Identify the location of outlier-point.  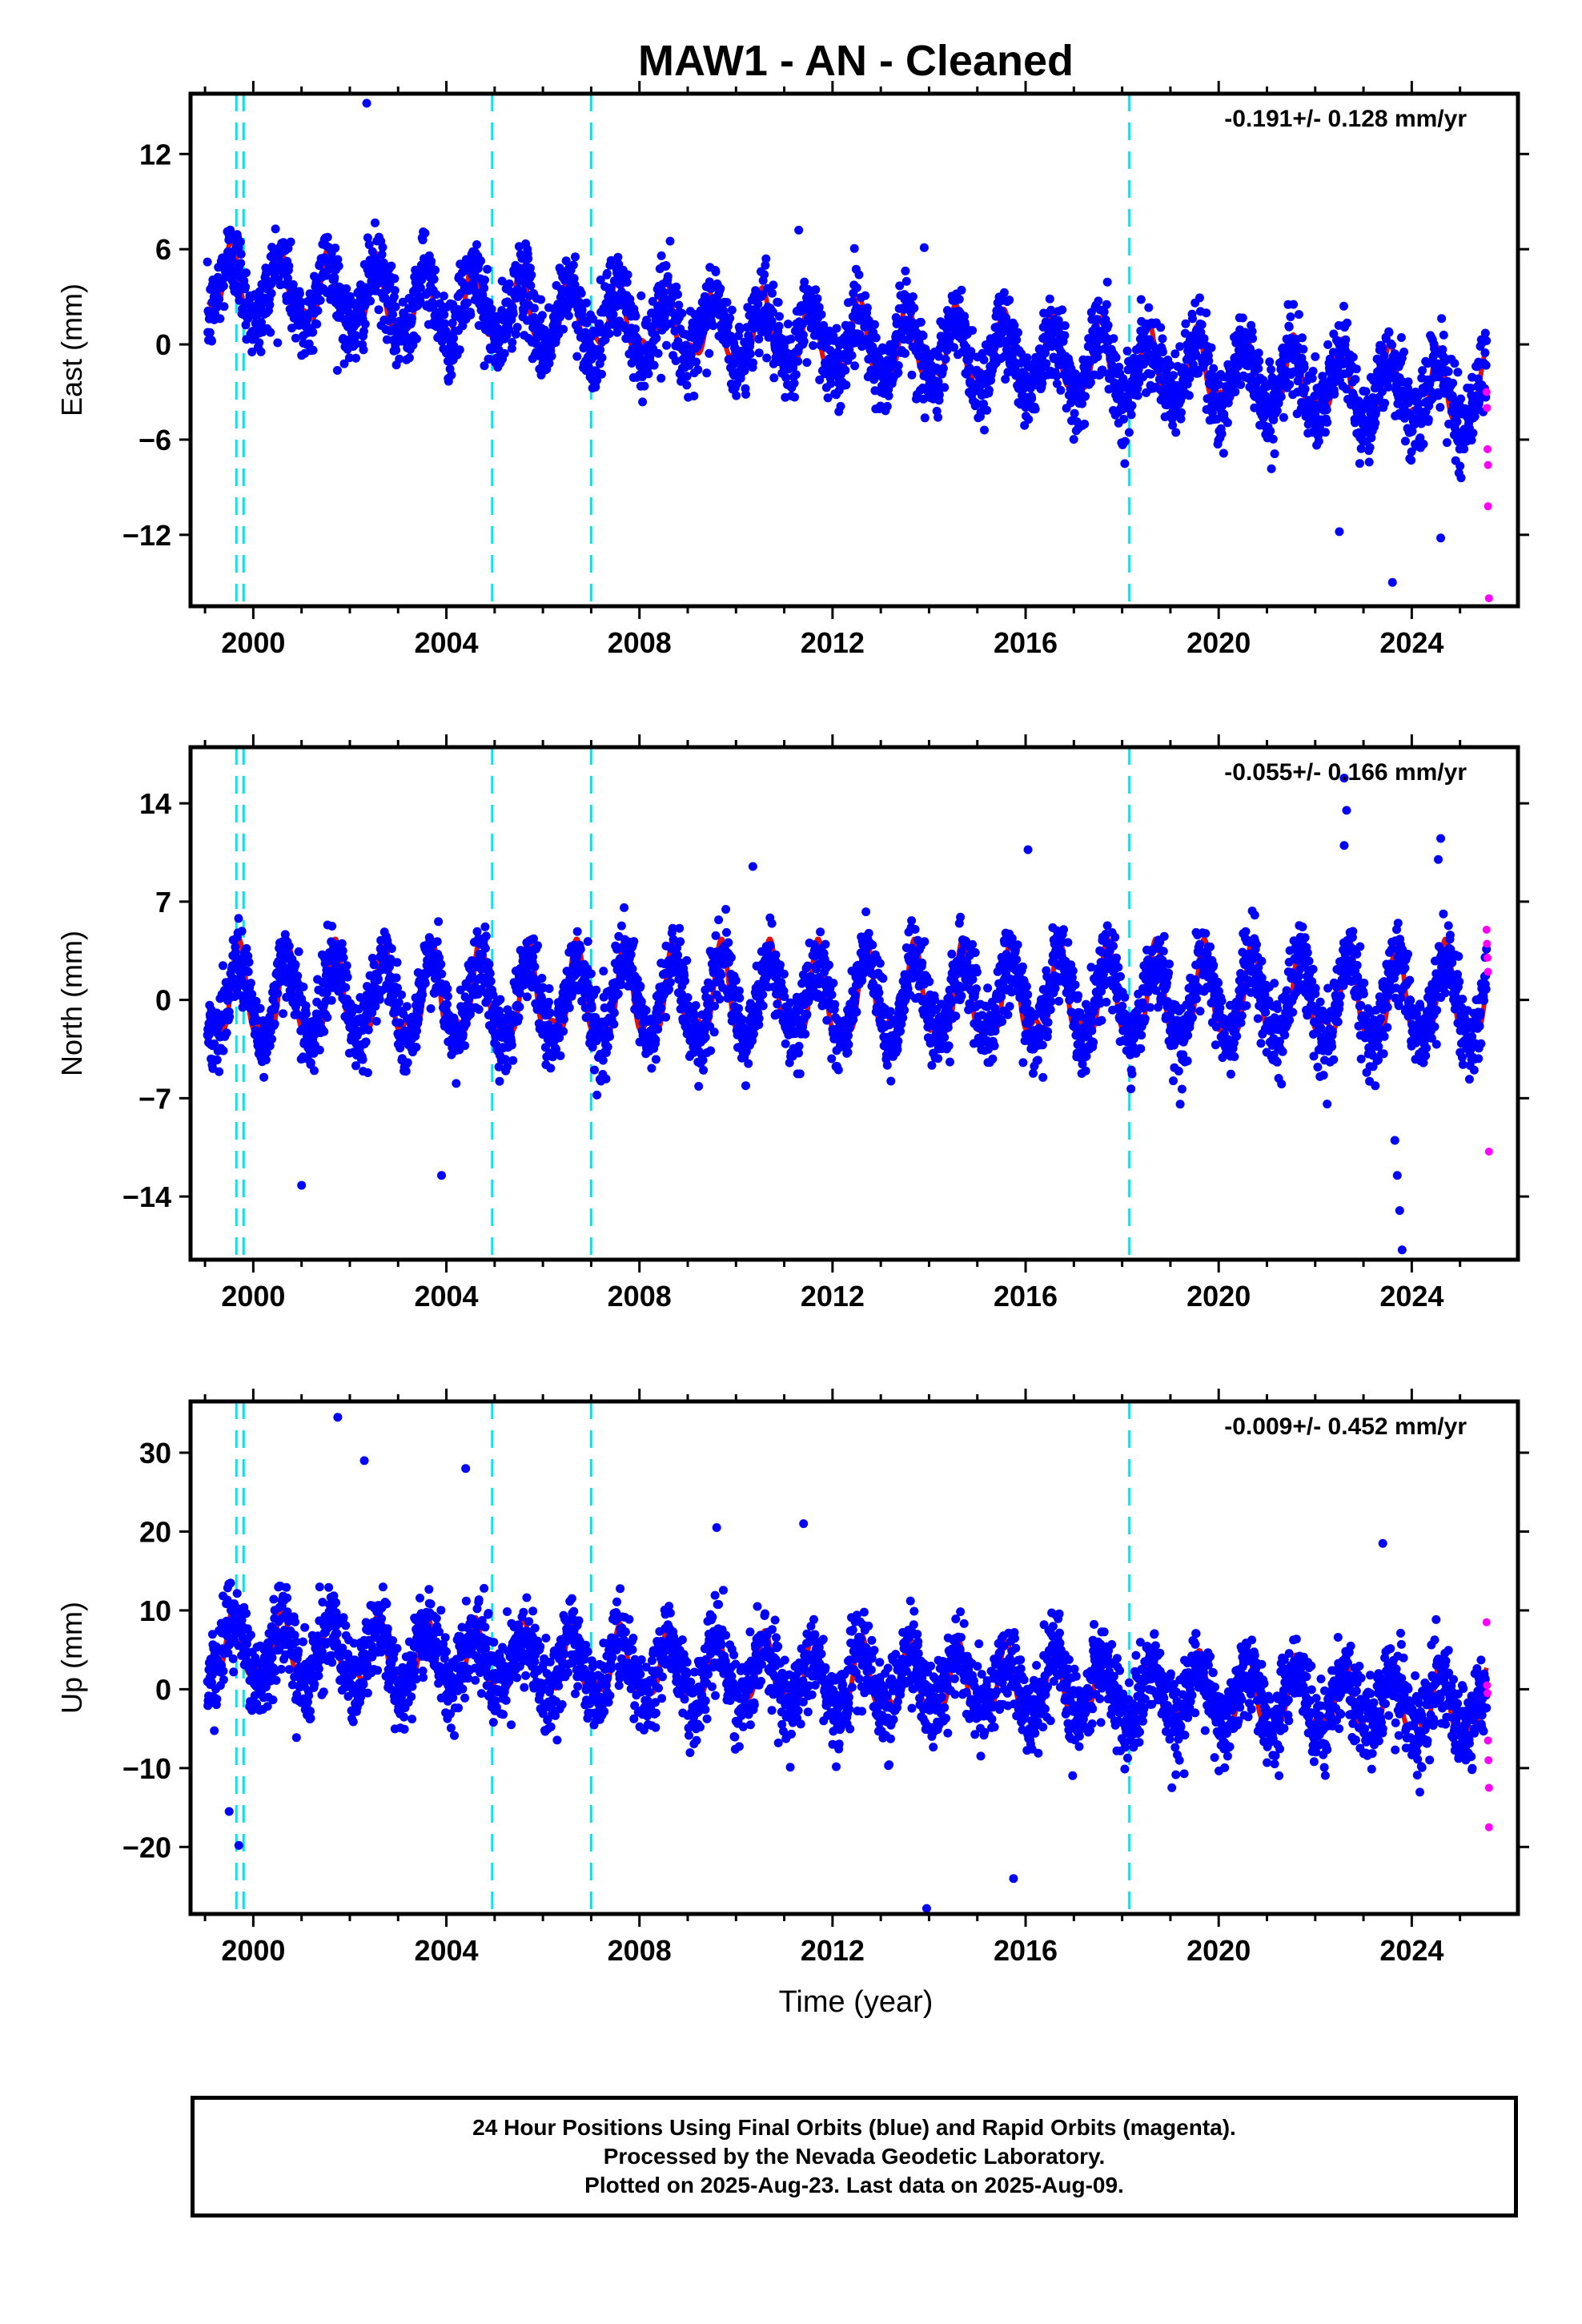
(799, 230).